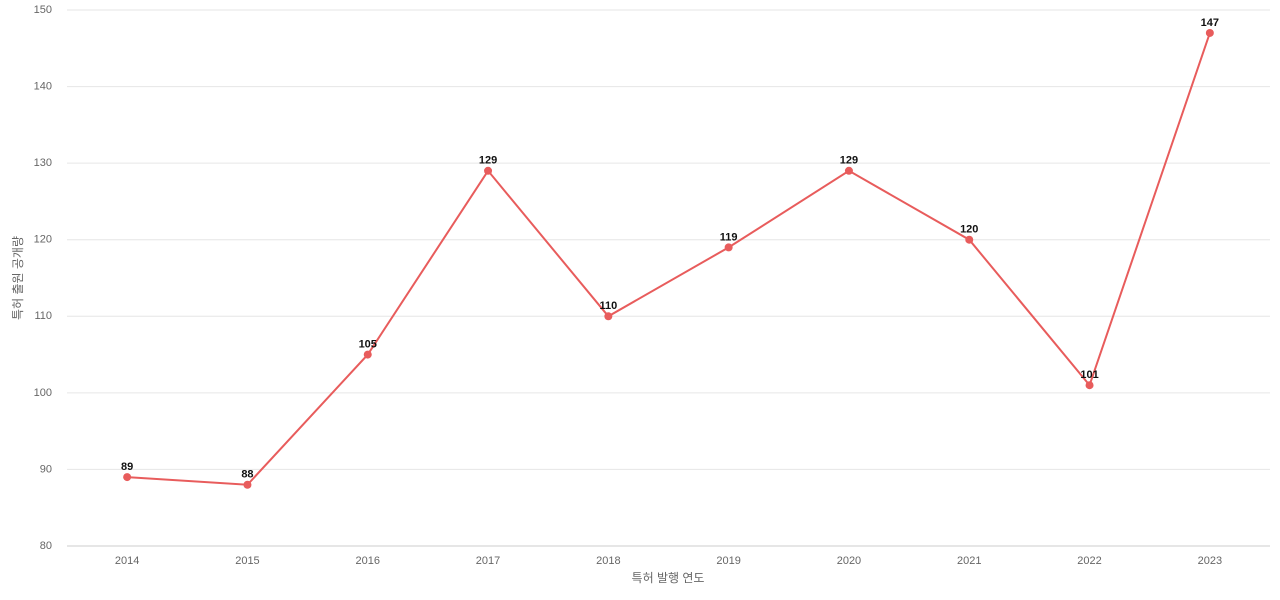 Image resolution: width=1280 pixels, height=600 pixels. Describe the element at coordinates (43, 86) in the screenshot. I see `y-tick-label: 140` at that location.